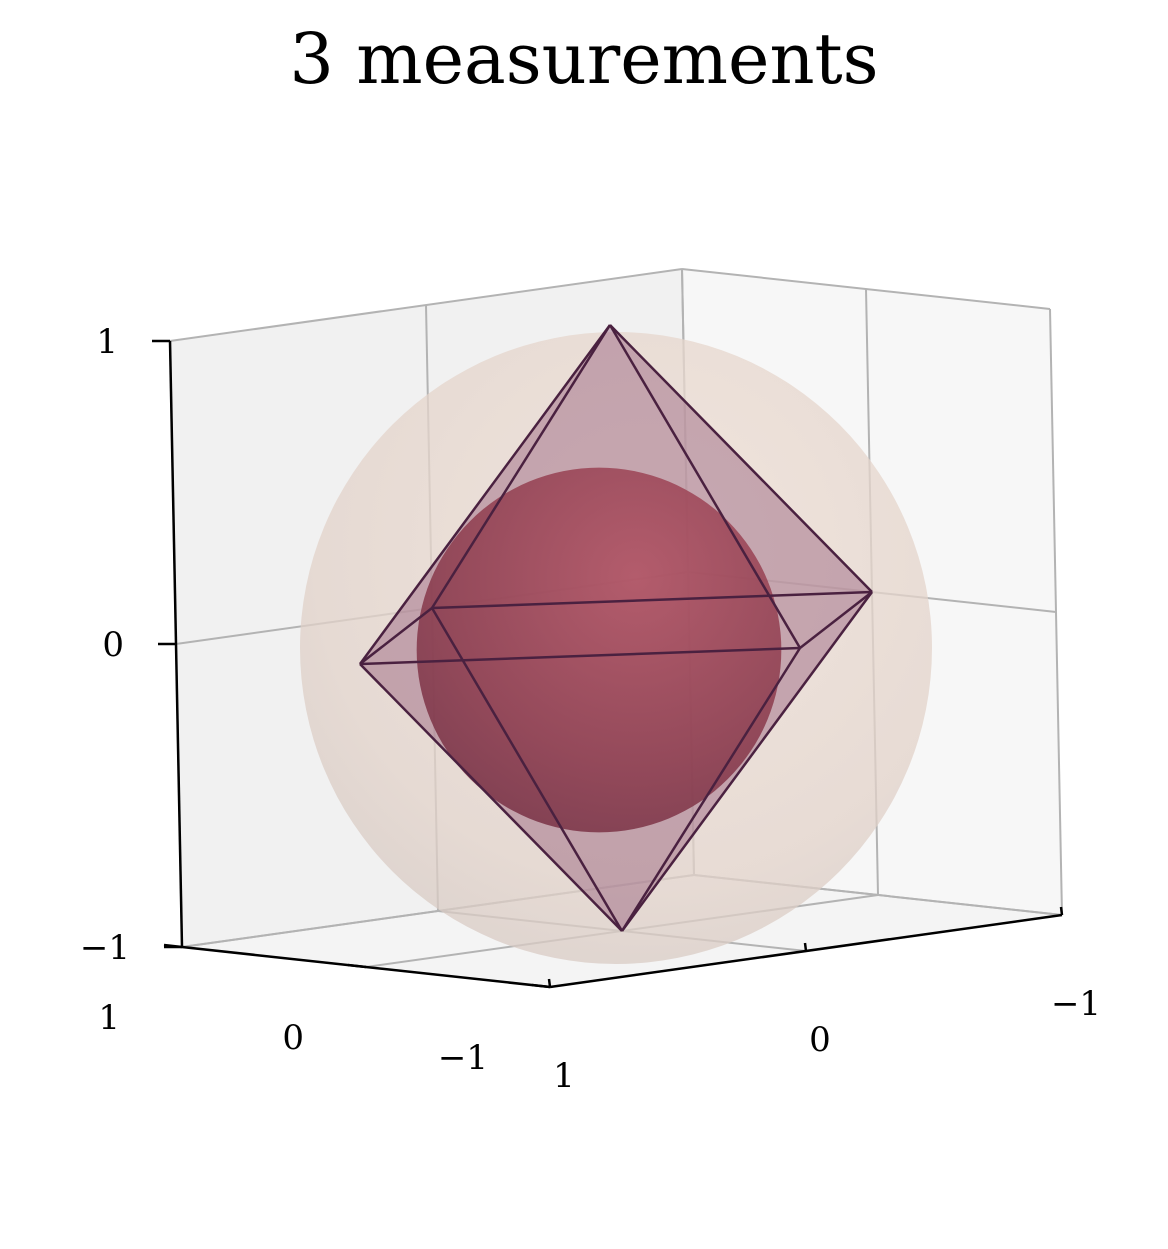  Describe the element at coordinates (463, 1058) in the screenshot. I see `y-tick-label: −1` at that location.